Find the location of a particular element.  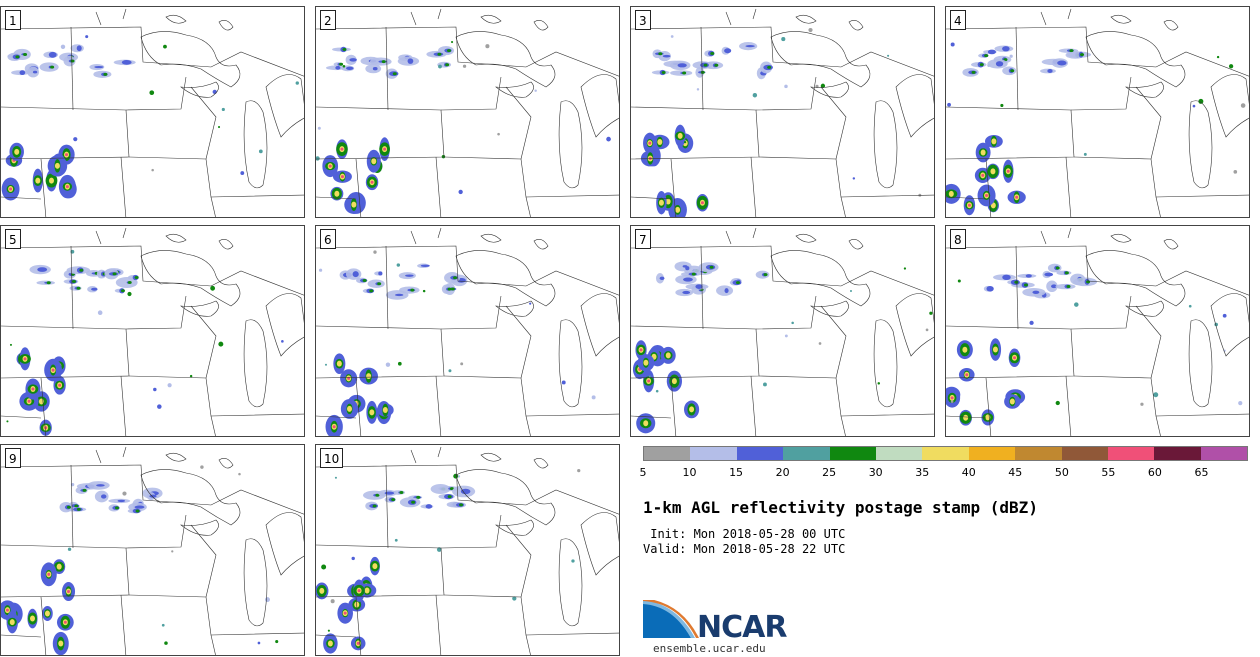

reflectivity-colorbar is located at coordinates (945, 453).